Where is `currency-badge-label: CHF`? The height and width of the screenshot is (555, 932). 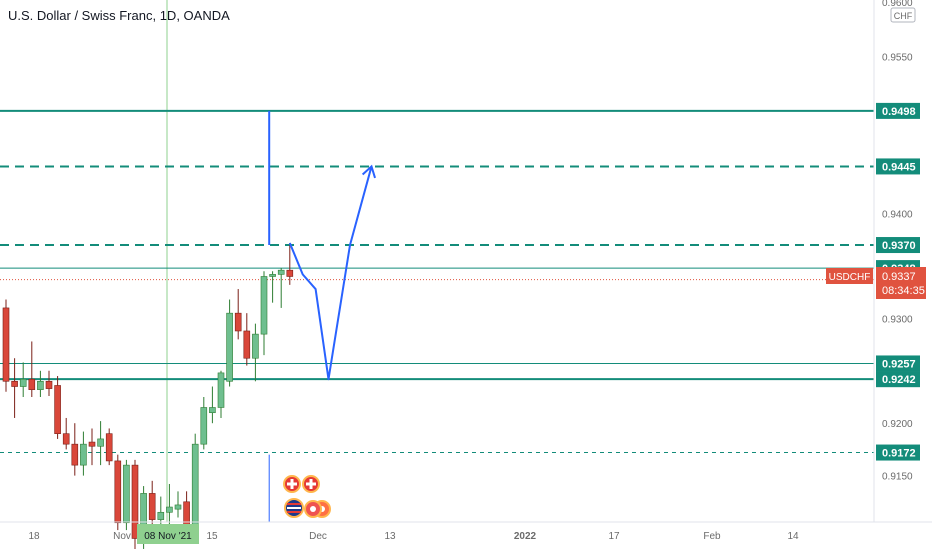
currency-badge-label: CHF is located at coordinates (903, 16).